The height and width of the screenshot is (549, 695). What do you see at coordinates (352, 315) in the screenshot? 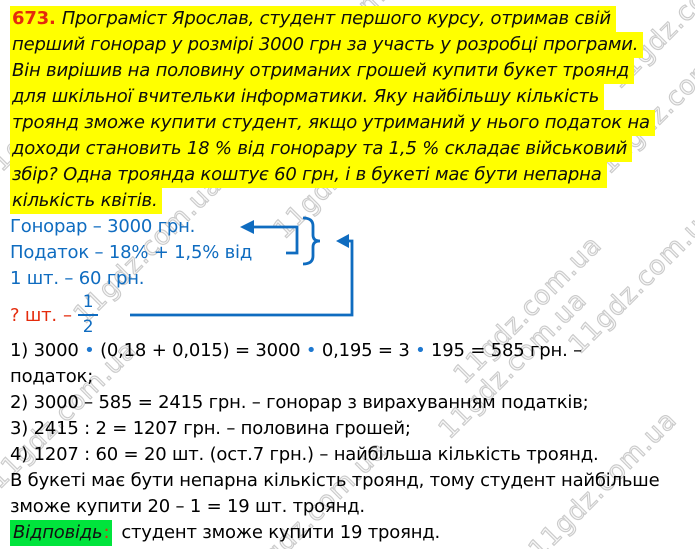
I see `unknown-quantity-row: ? шт. – 1 2` at bounding box center [352, 315].